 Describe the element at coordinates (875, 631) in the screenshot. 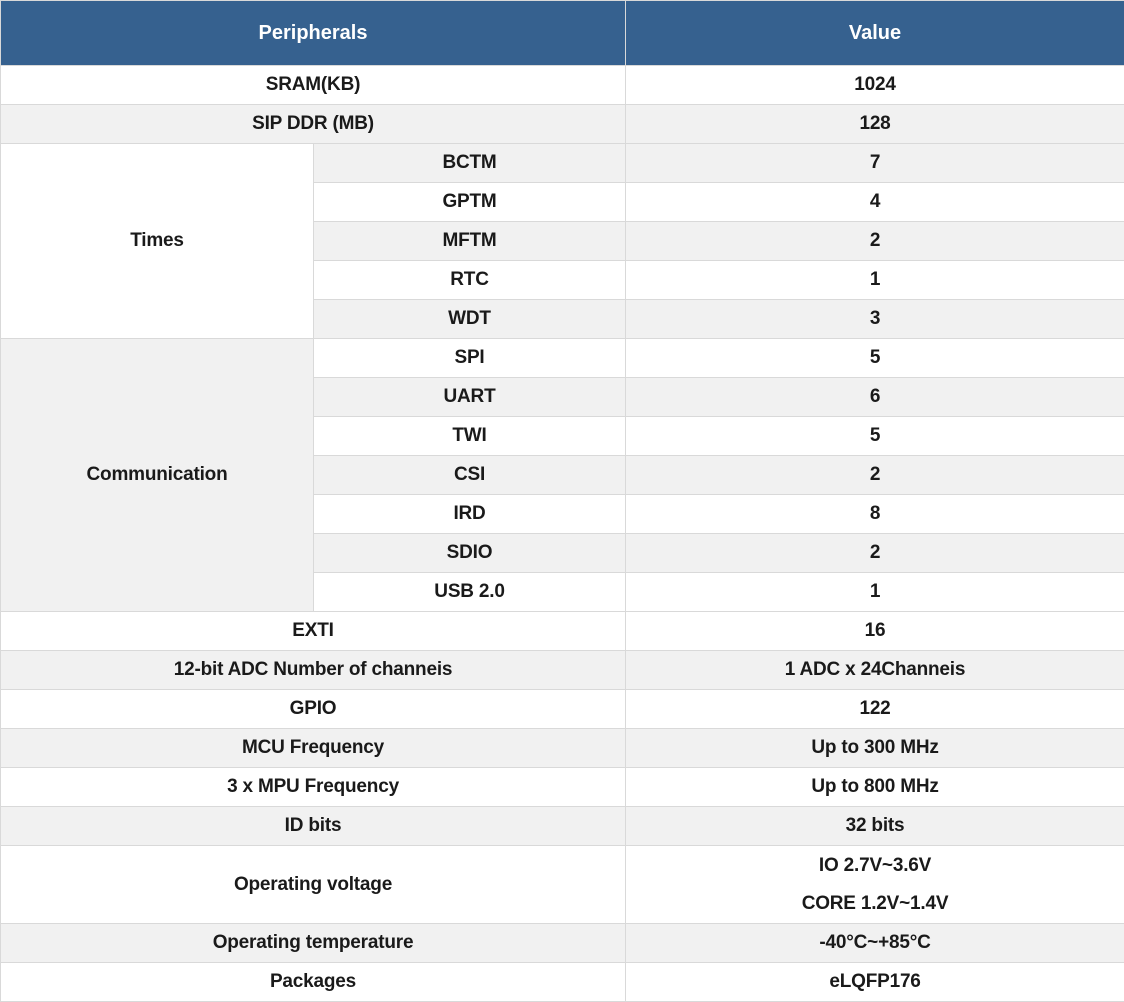

I see `cell-exti-value: 16` at that location.